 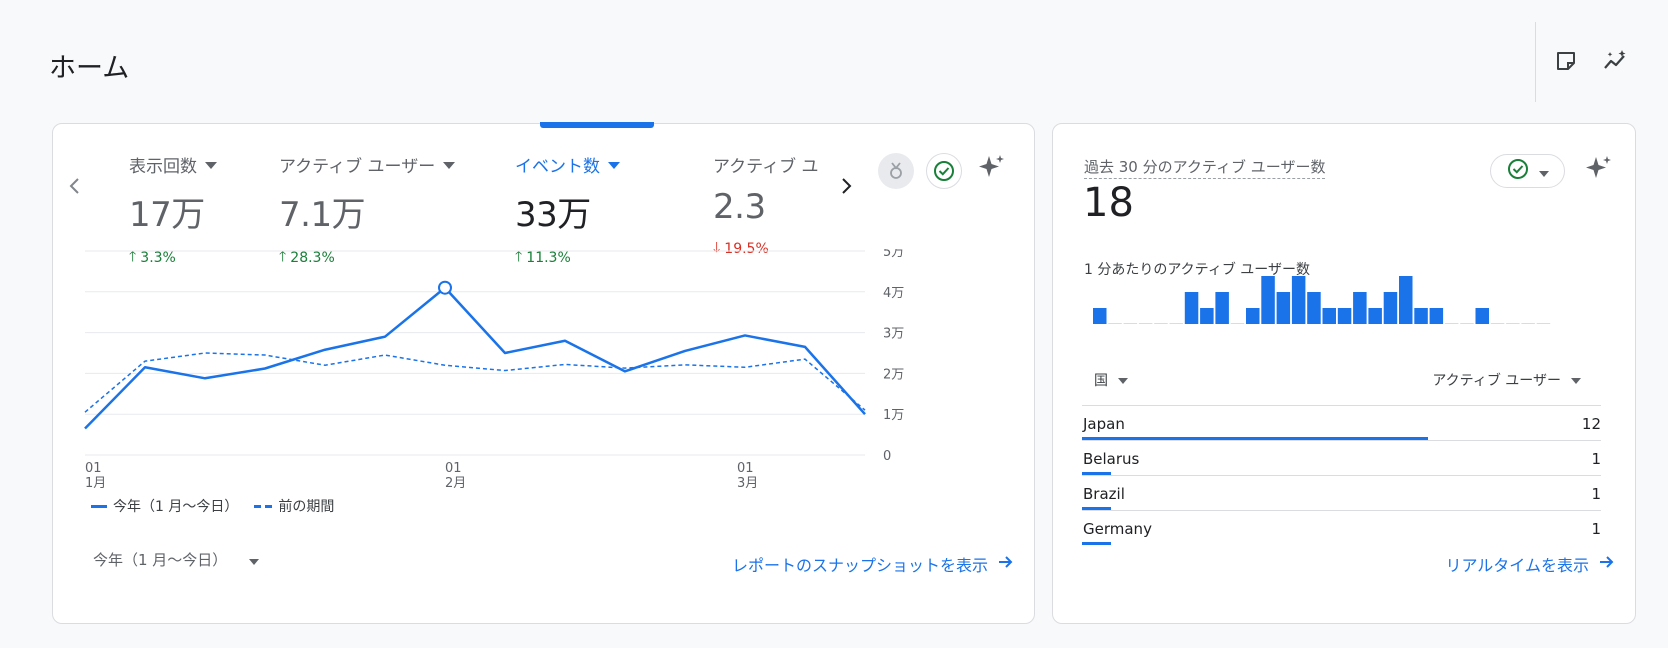 I want to click on table-row: Japan 12, so click(x=1341, y=422).